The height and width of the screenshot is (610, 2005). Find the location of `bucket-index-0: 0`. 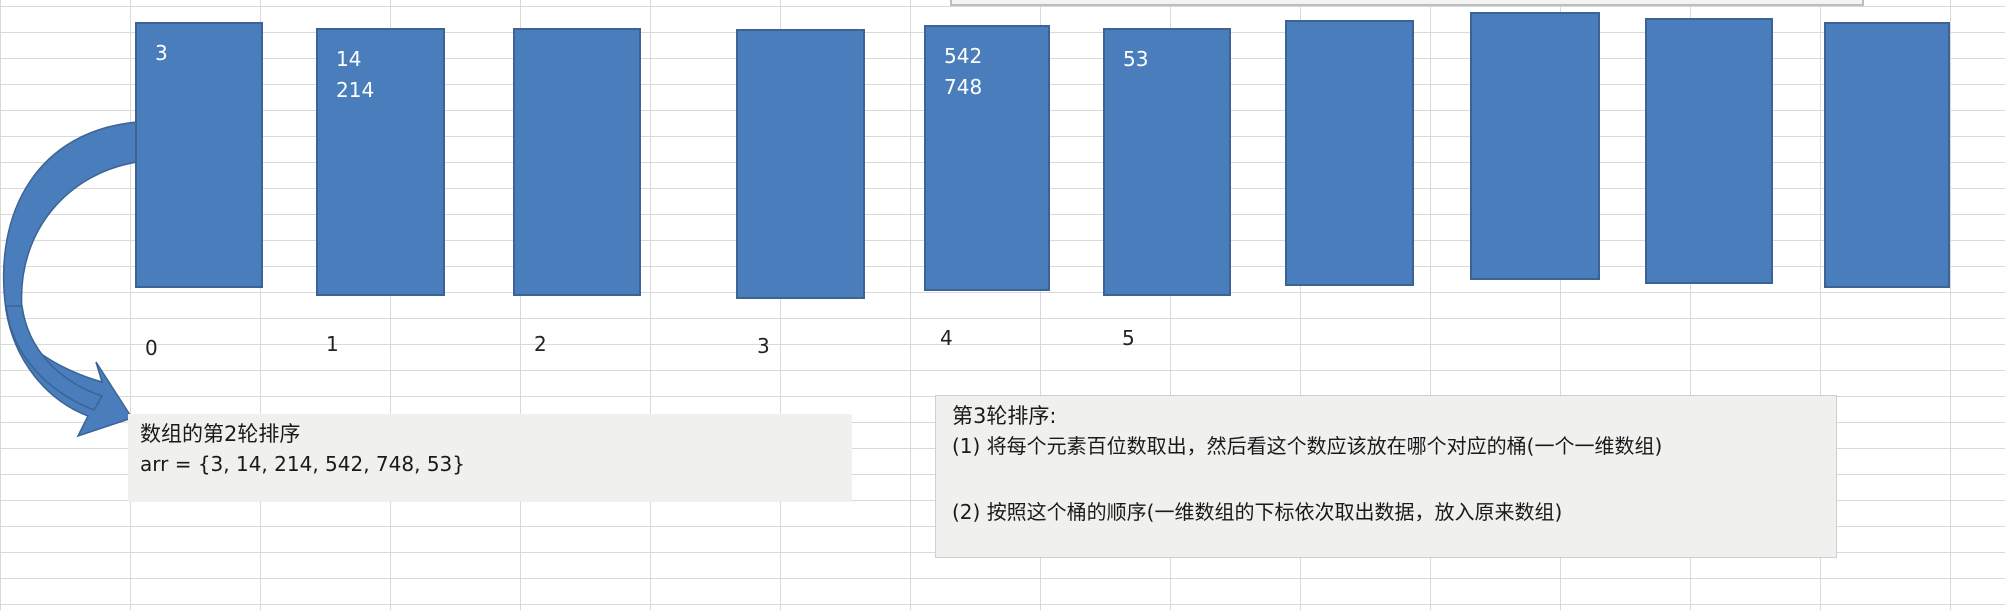

bucket-index-0: 0 is located at coordinates (151, 348).